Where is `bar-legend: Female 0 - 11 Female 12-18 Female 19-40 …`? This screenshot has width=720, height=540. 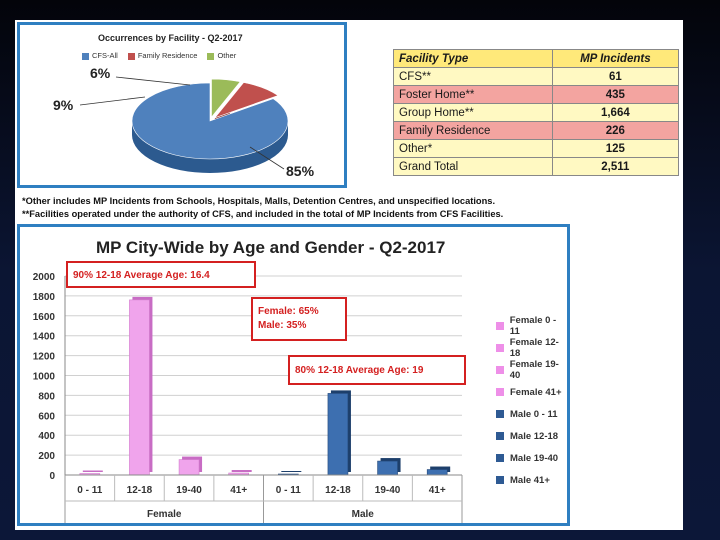
bar-legend: Female 0 - 11 Female 12-18 Female 19-40 … is located at coordinates (531, 403).